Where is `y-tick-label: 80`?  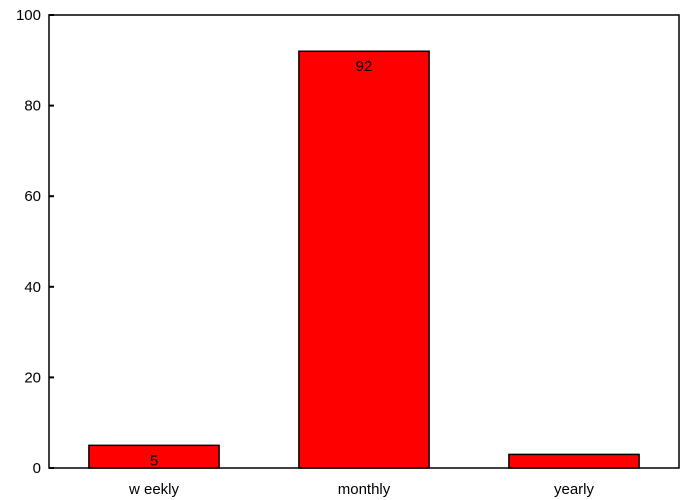 y-tick-label: 80 is located at coordinates (32, 106).